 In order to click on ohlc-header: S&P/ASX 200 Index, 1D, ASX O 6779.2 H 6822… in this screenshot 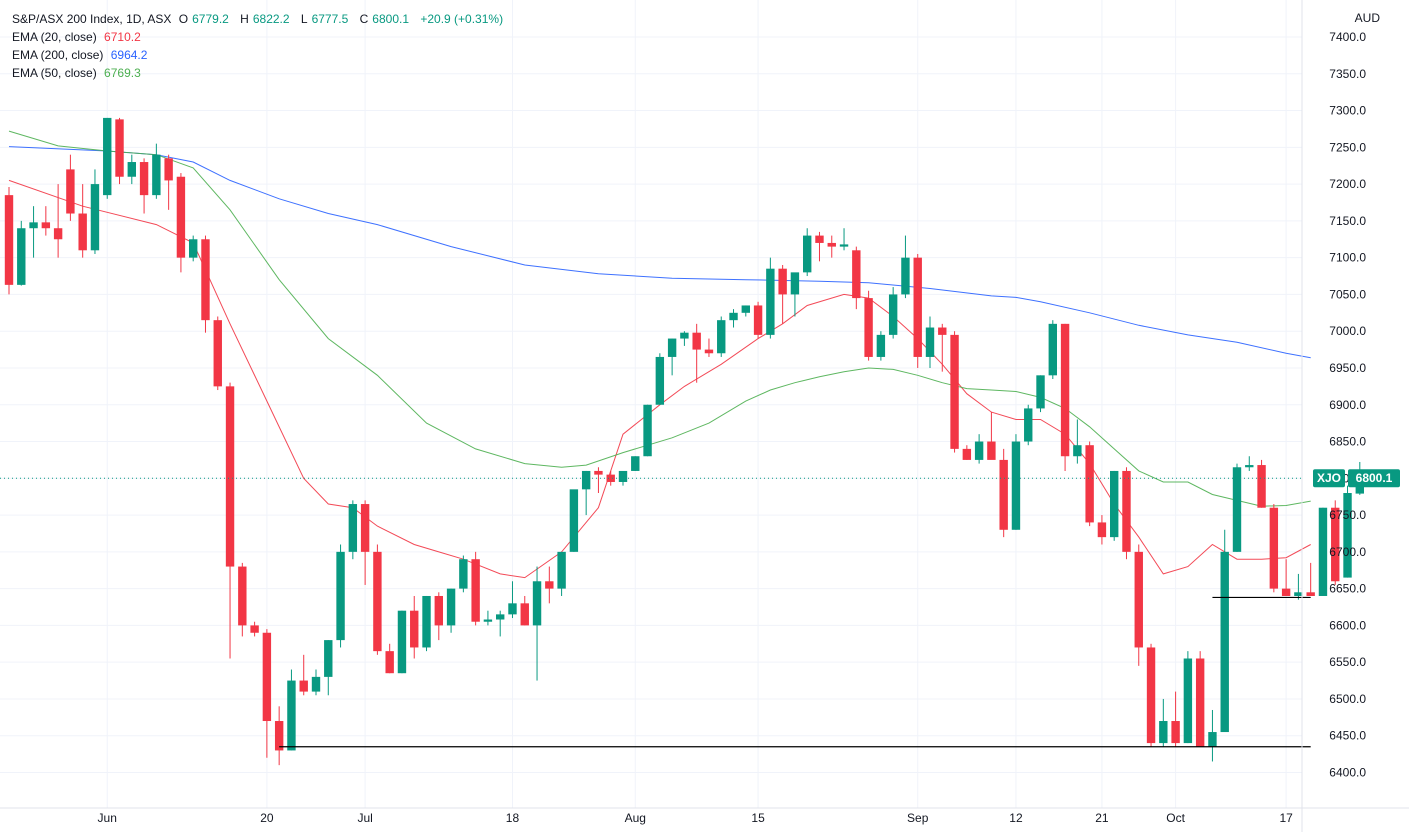, I will do `click(259, 19)`.